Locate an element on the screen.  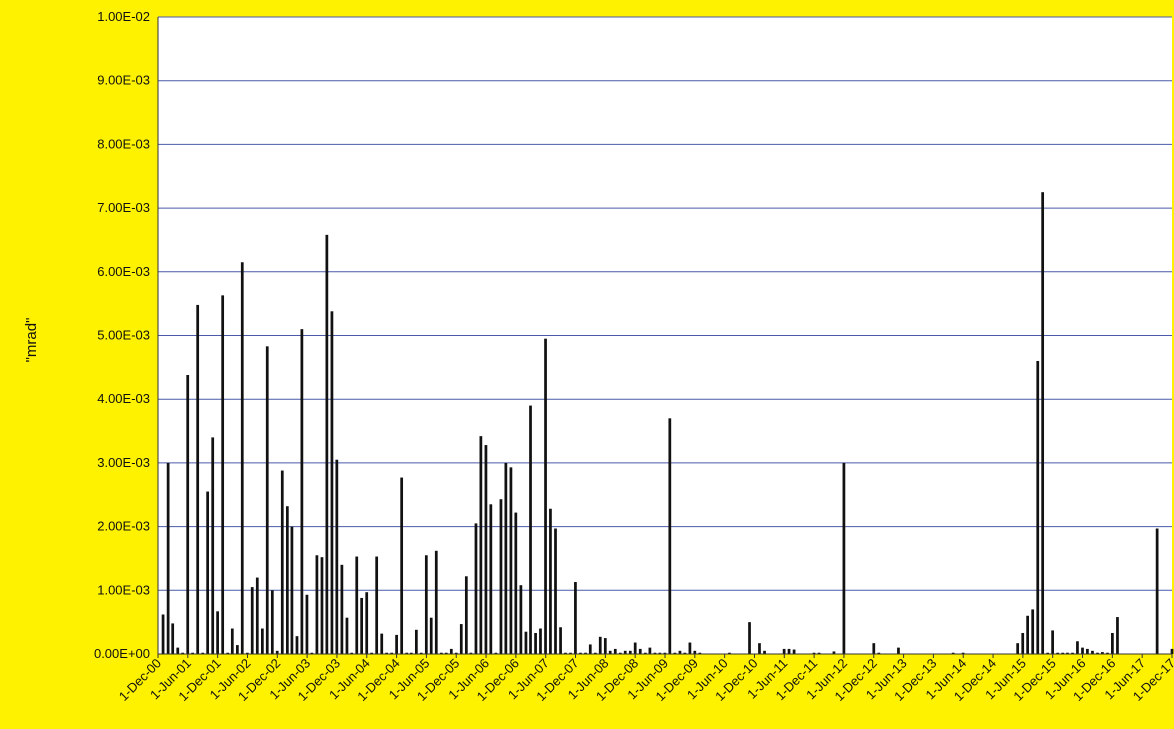
y-tick-label: 6.00E-03 is located at coordinates (123, 271).